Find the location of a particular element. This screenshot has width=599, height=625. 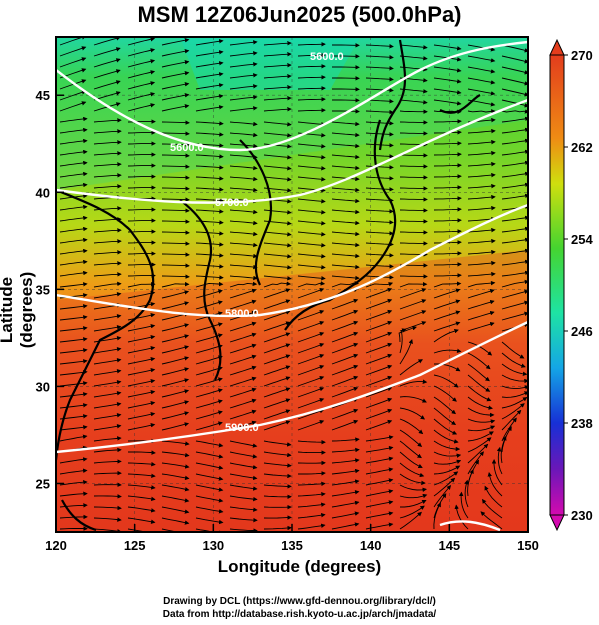

colorbar-scale is located at coordinates (557, 285).